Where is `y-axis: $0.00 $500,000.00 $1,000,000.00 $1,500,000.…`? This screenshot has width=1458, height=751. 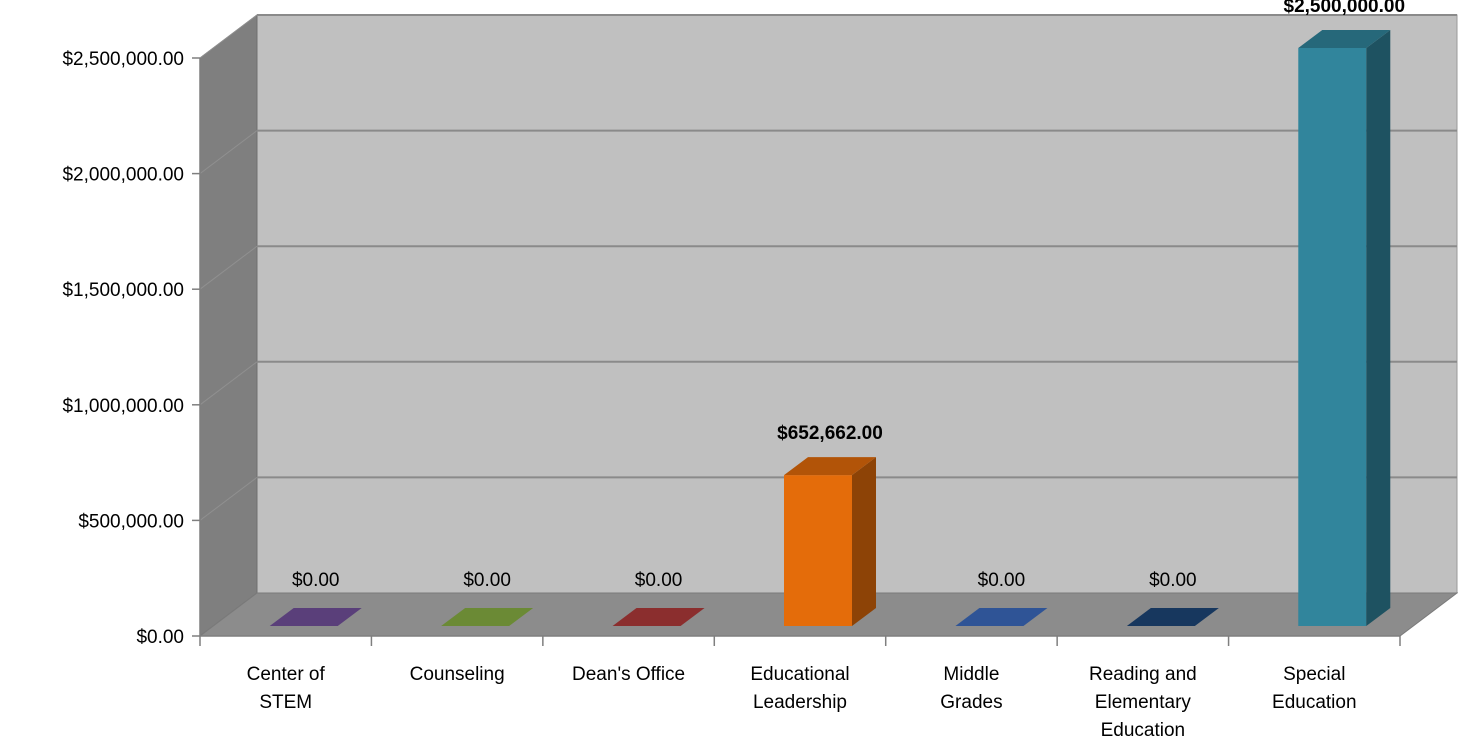 y-axis: $0.00 $500,000.00 $1,000,000.00 $1,500,000.… is located at coordinates (131, 348).